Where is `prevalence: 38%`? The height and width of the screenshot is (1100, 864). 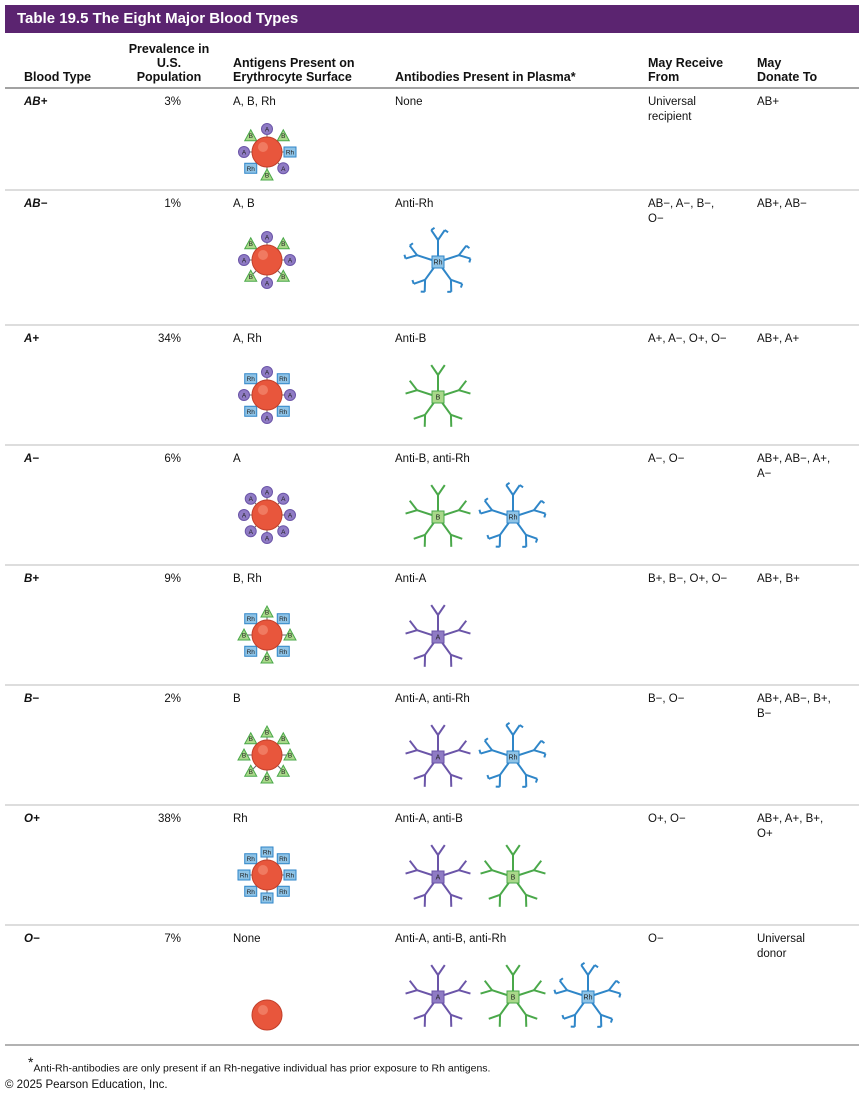 prevalence: 38% is located at coordinates (169, 819).